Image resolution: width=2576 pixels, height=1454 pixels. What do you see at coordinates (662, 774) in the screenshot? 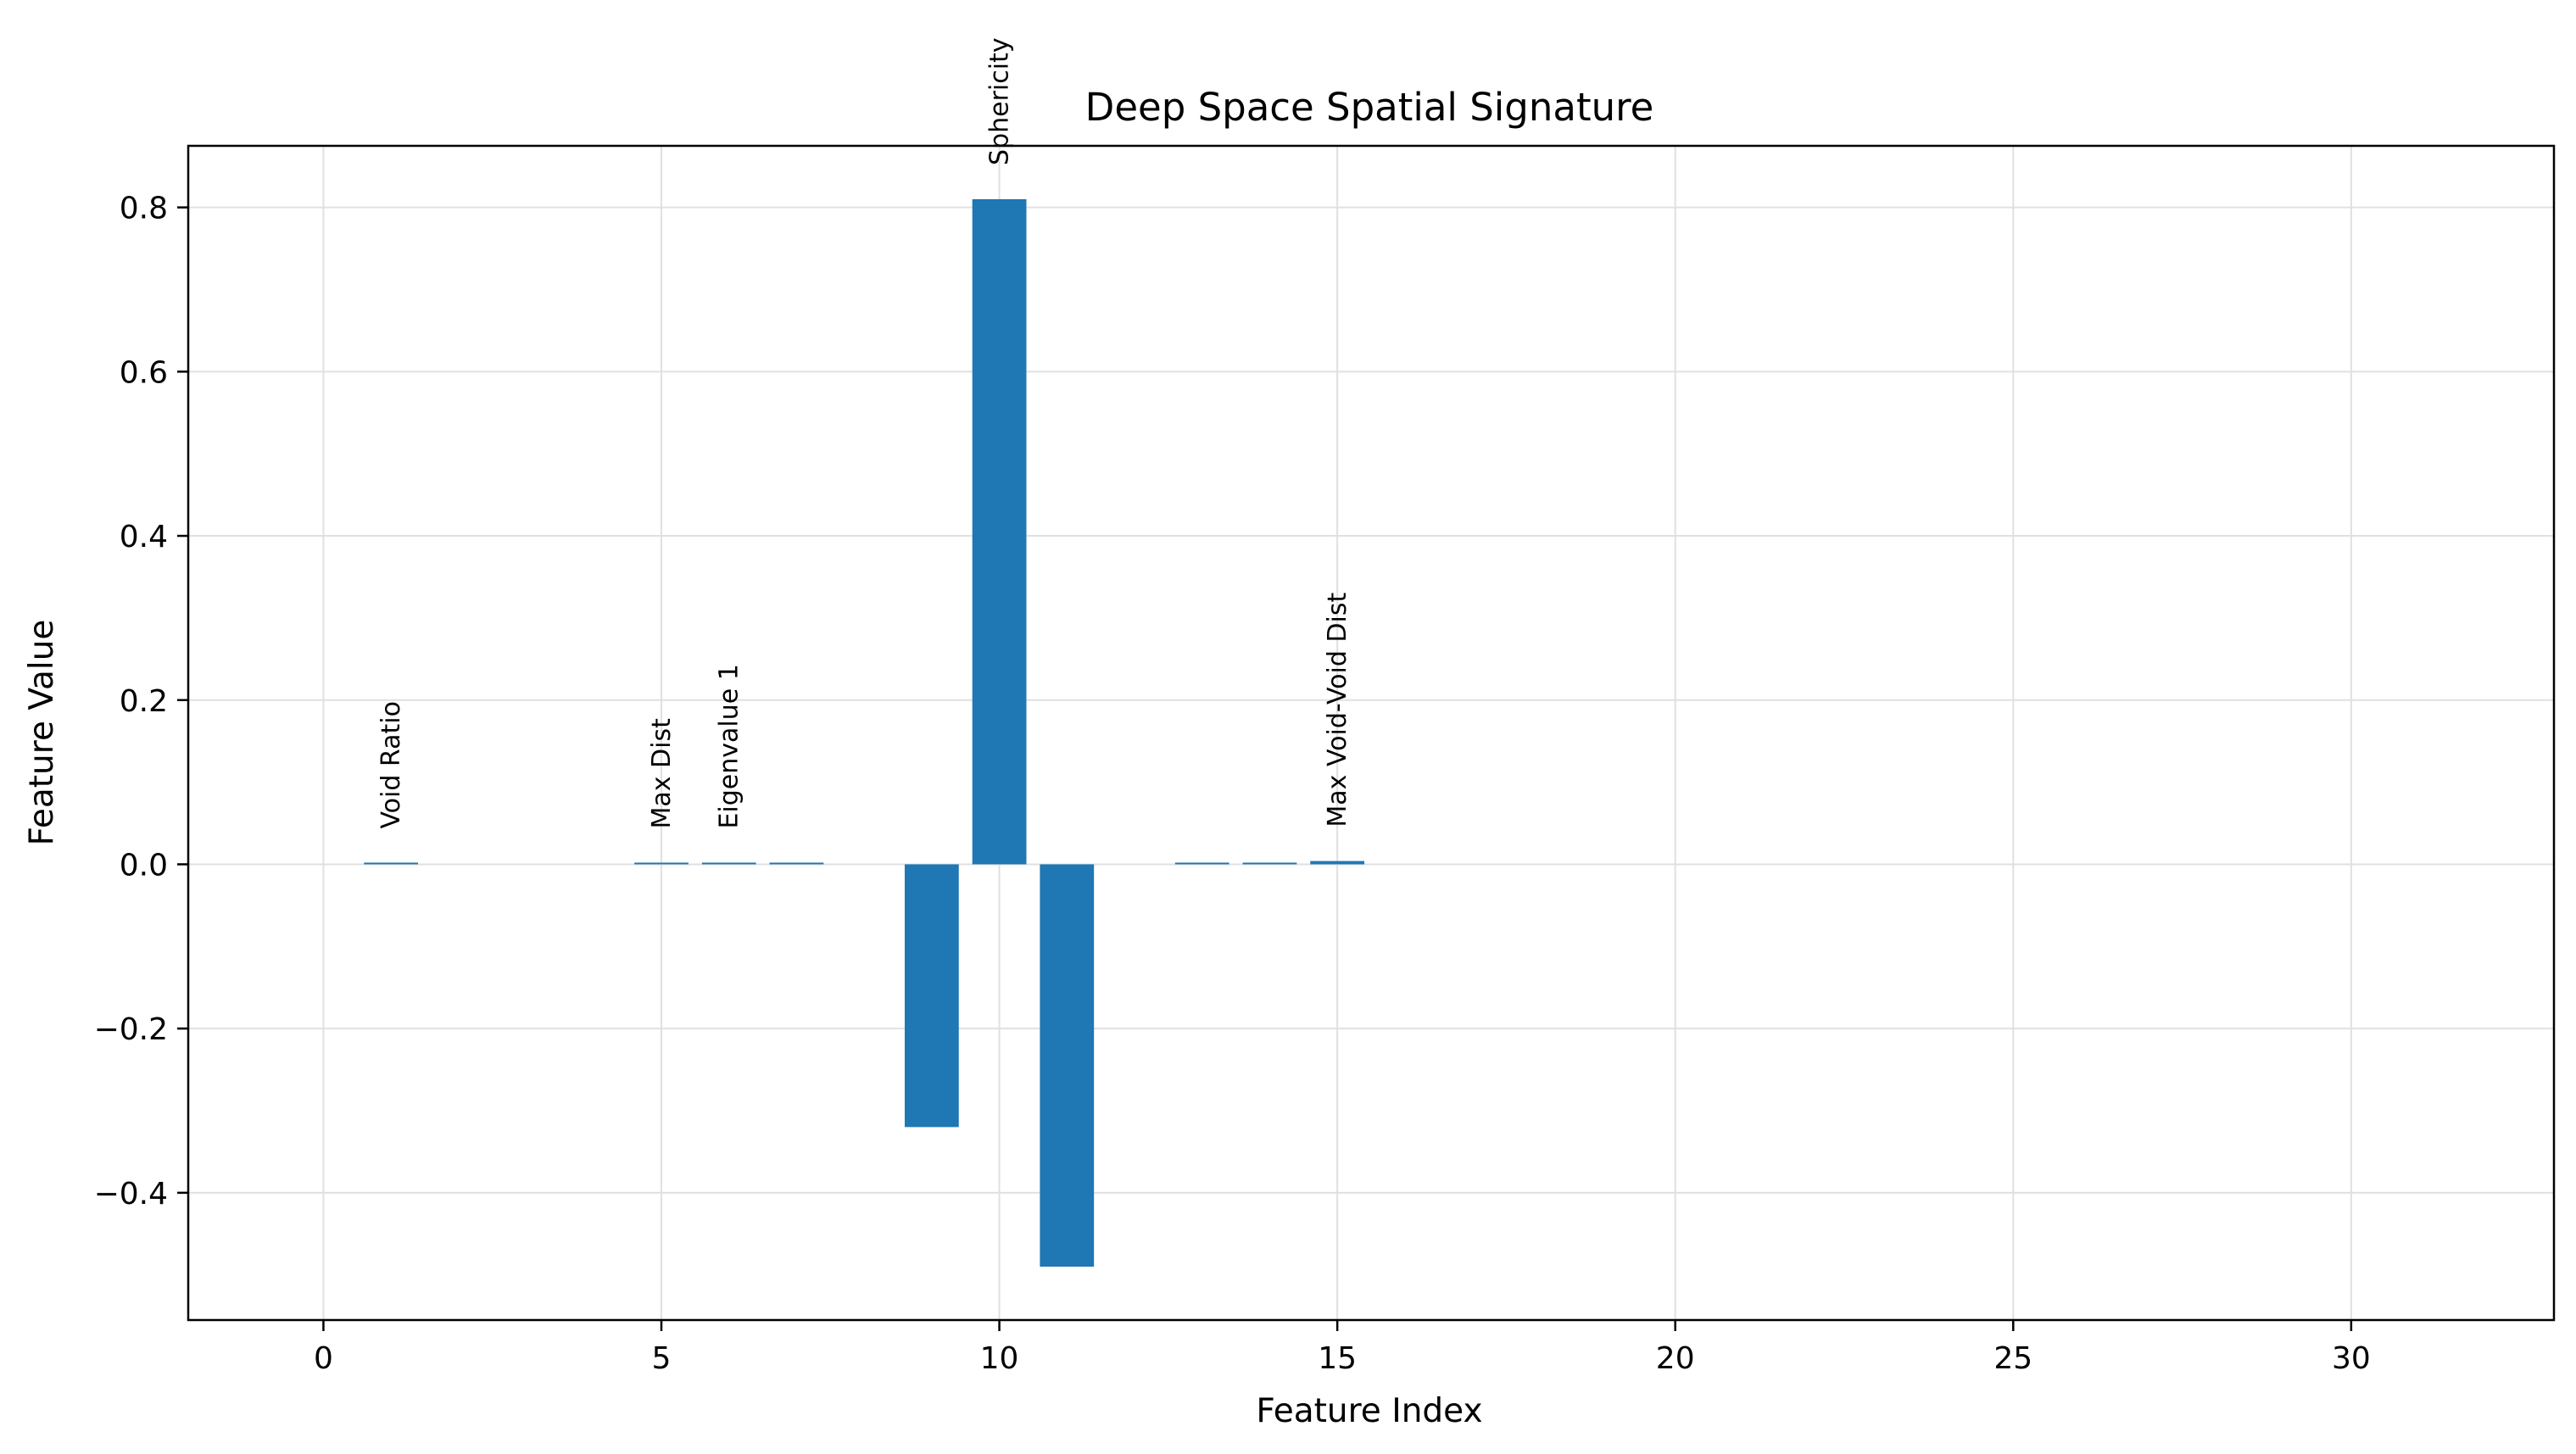
I see `annotation-1: Max Dist` at bounding box center [662, 774].